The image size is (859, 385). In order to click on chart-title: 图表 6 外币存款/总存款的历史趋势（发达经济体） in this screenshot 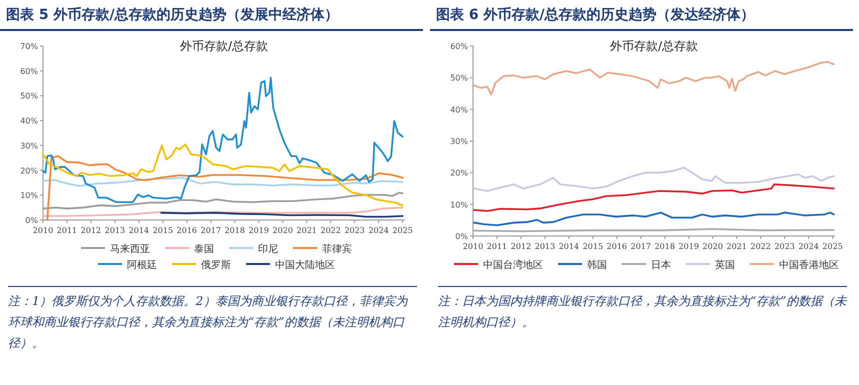, I will do `click(595, 14)`.